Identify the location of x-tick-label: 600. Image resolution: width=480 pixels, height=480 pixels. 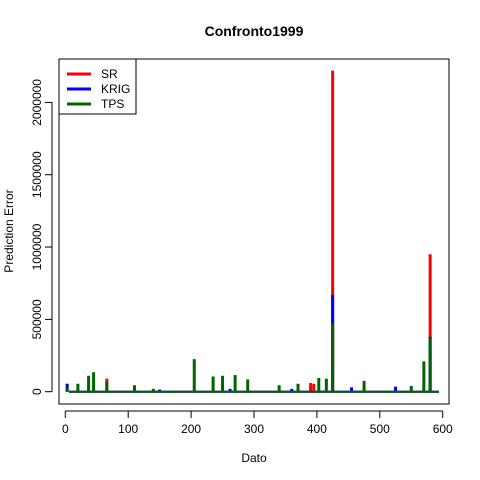
(443, 429).